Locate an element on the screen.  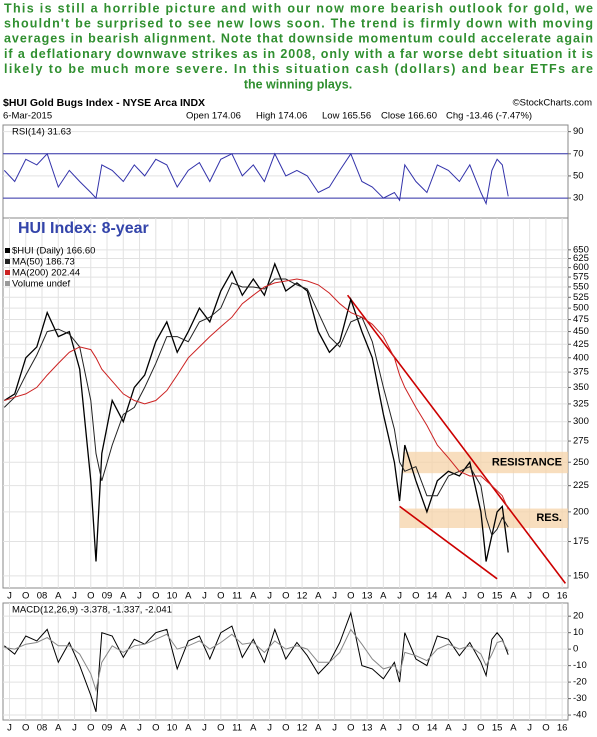
band-label: RES. is located at coordinates (549, 518).